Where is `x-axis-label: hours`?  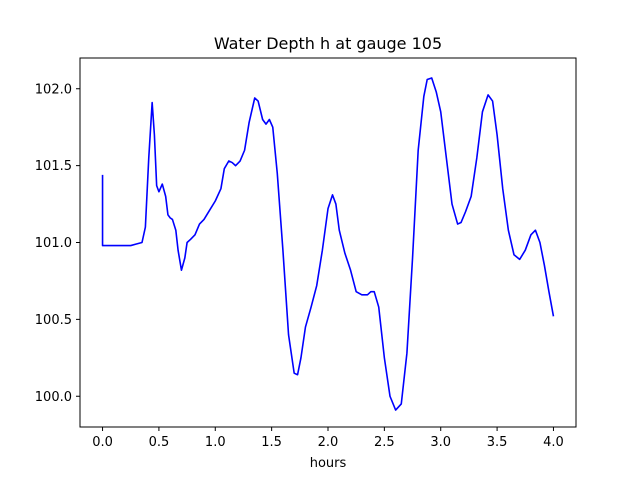 x-axis-label: hours is located at coordinates (328, 463).